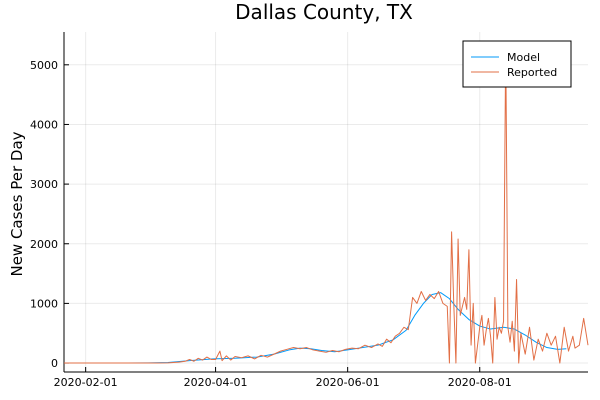 The height and width of the screenshot is (400, 600). What do you see at coordinates (532, 72) in the screenshot?
I see `legend-label-reported: Reported` at bounding box center [532, 72].